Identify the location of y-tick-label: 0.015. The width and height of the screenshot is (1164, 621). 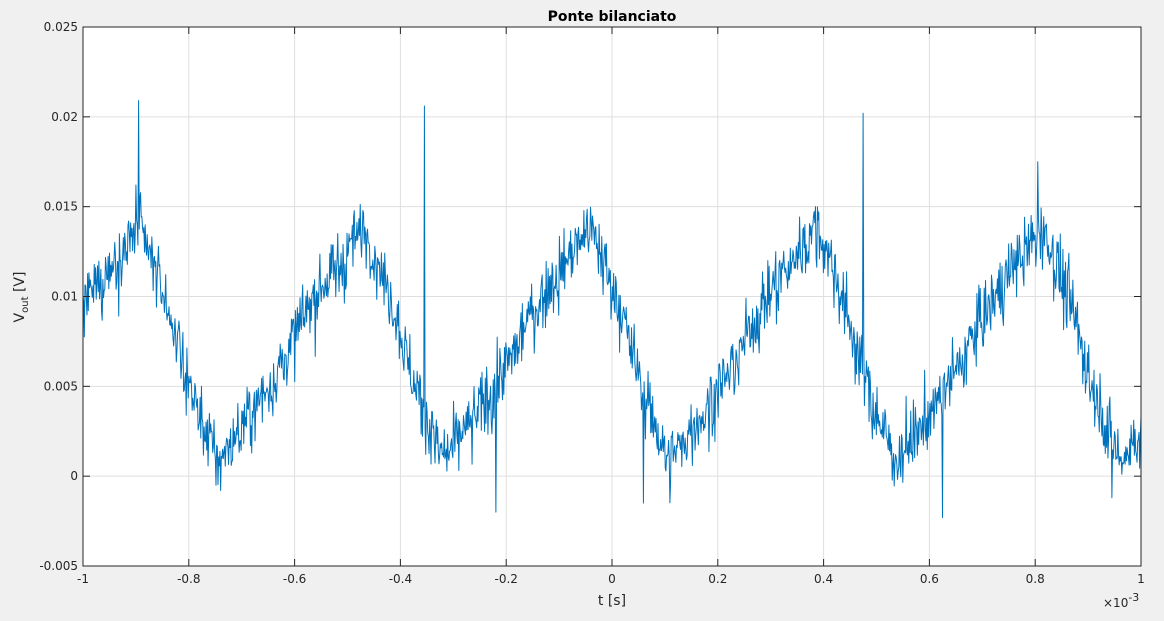
(61, 207).